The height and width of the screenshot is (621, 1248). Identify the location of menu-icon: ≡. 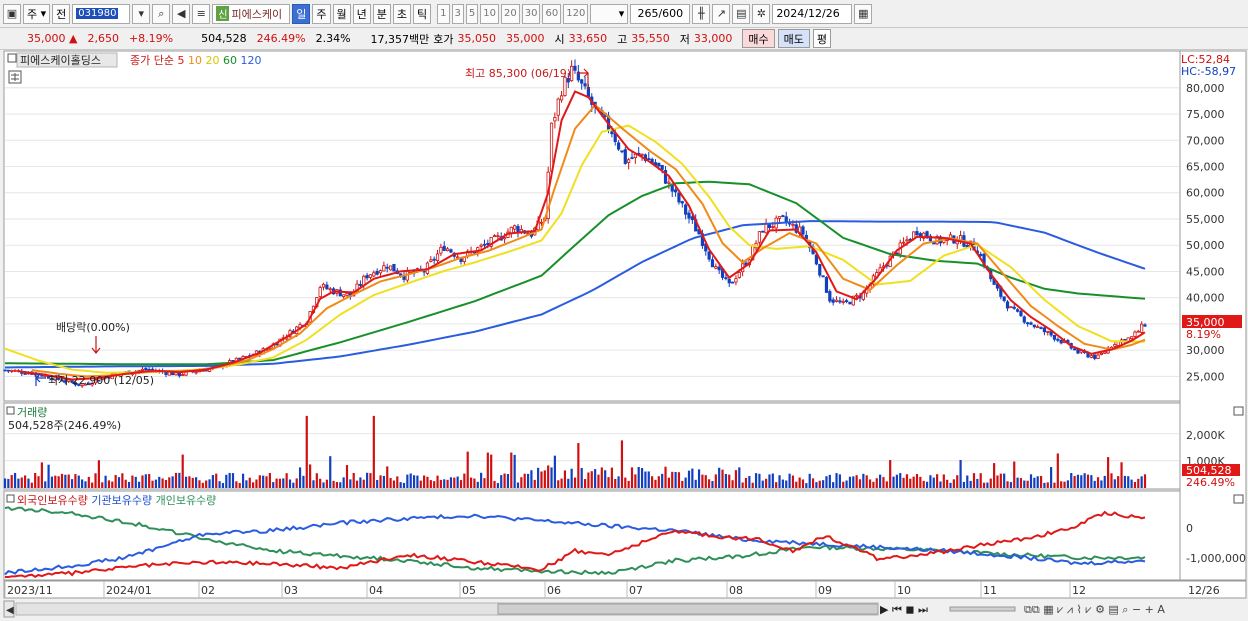
(201, 13).